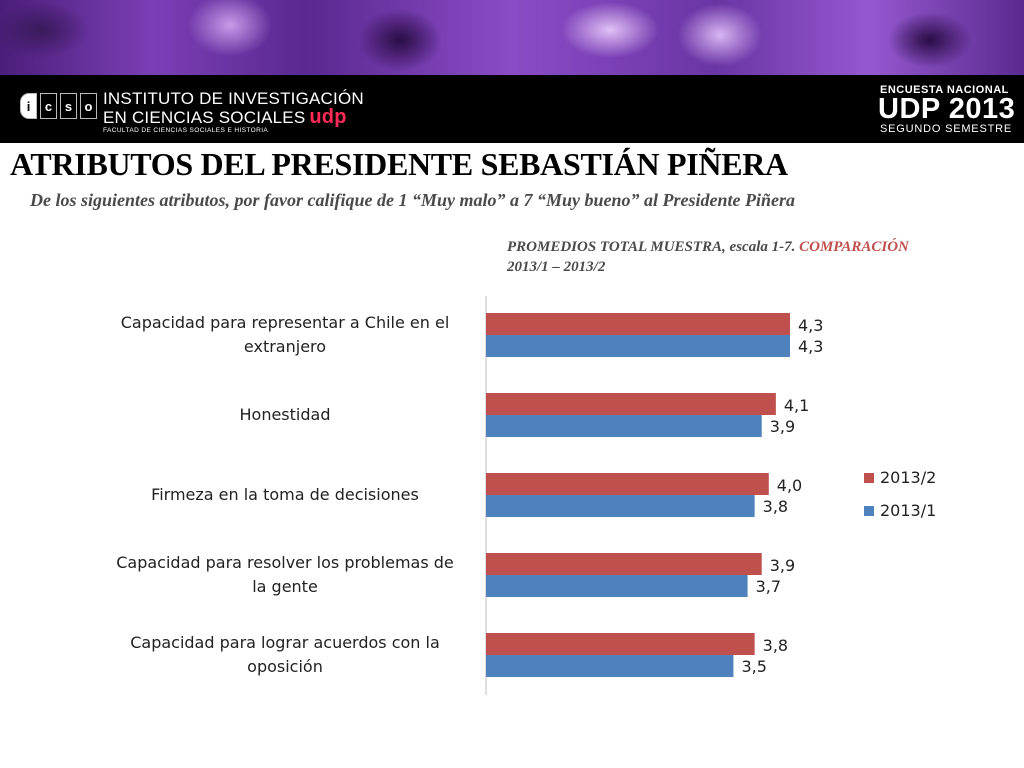 This screenshot has width=1024, height=768. Describe the element at coordinates (285, 346) in the screenshot. I see `category-label-line: extranjero` at that location.